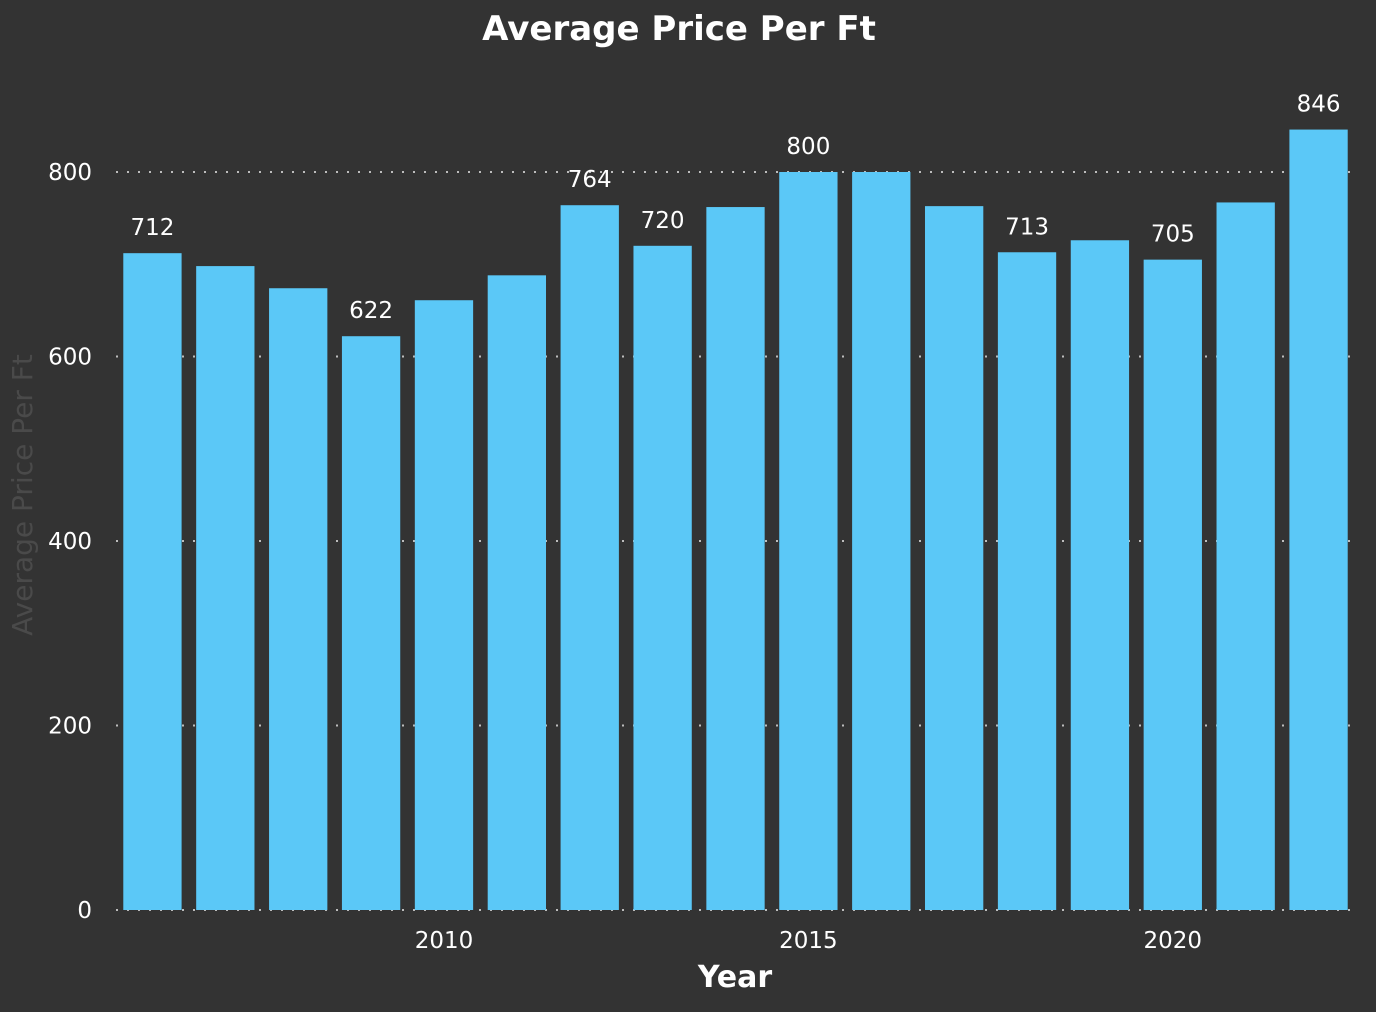 Image resolution: width=1376 pixels, height=1012 pixels. I want to click on bar-2013, so click(662, 578).